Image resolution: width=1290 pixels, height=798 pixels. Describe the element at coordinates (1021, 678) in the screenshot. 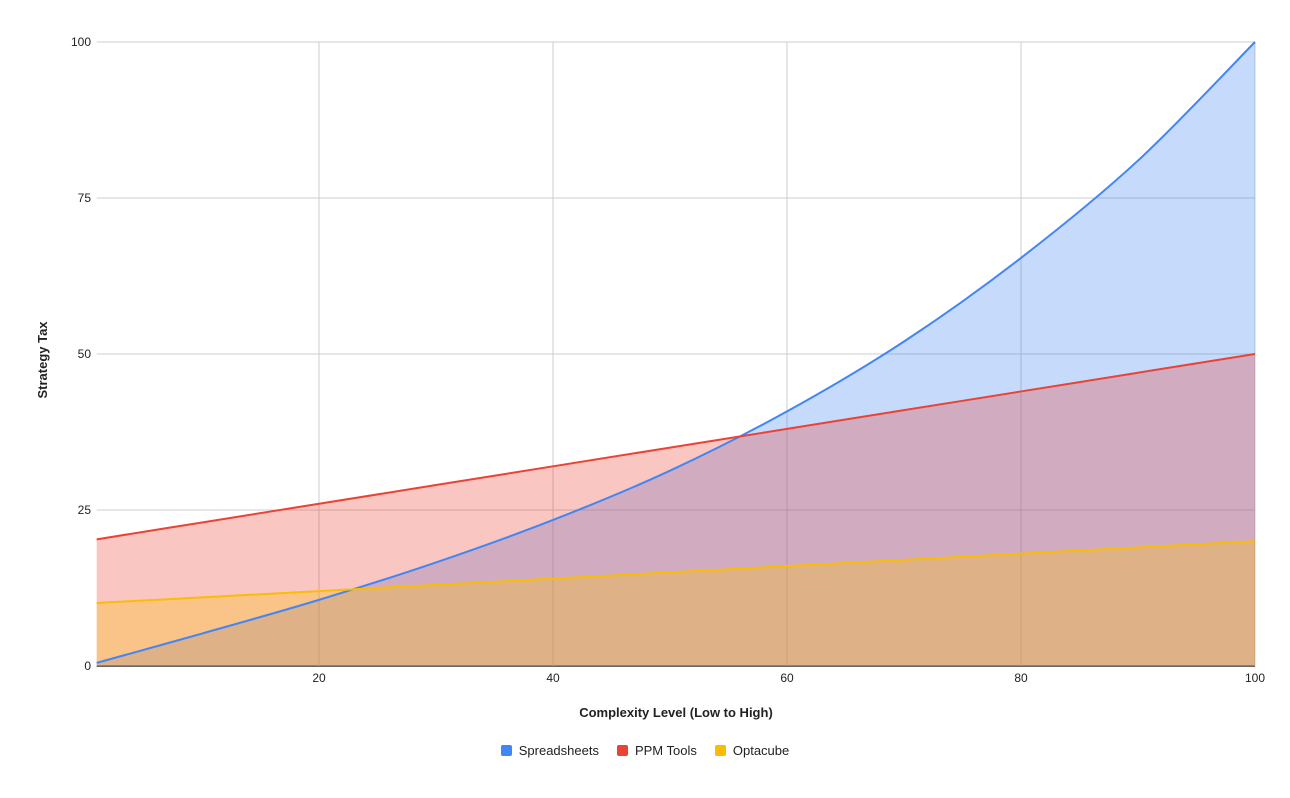

I see `x-tick-label: 80` at that location.